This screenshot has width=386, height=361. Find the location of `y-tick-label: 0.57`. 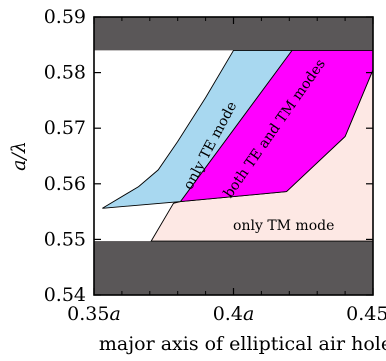

y-tick-label: 0.57 is located at coordinates (65, 128).